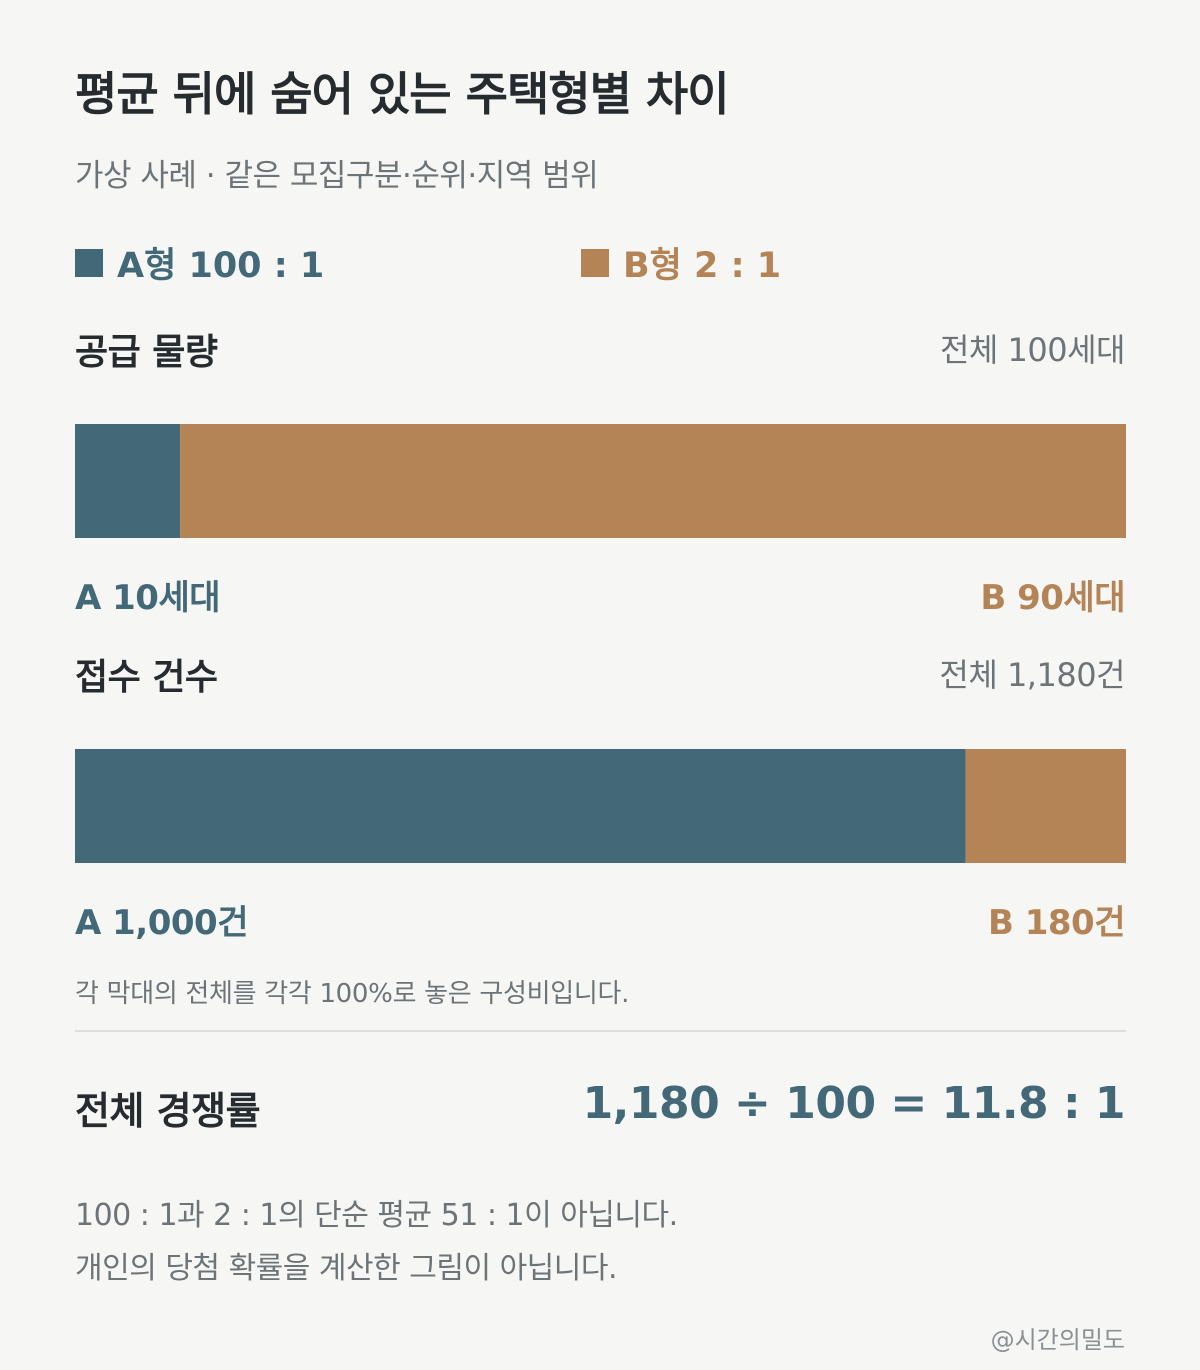 The width and height of the screenshot is (1200, 1370). I want to click on applications-total: 전체 1,180건, so click(1032, 675).